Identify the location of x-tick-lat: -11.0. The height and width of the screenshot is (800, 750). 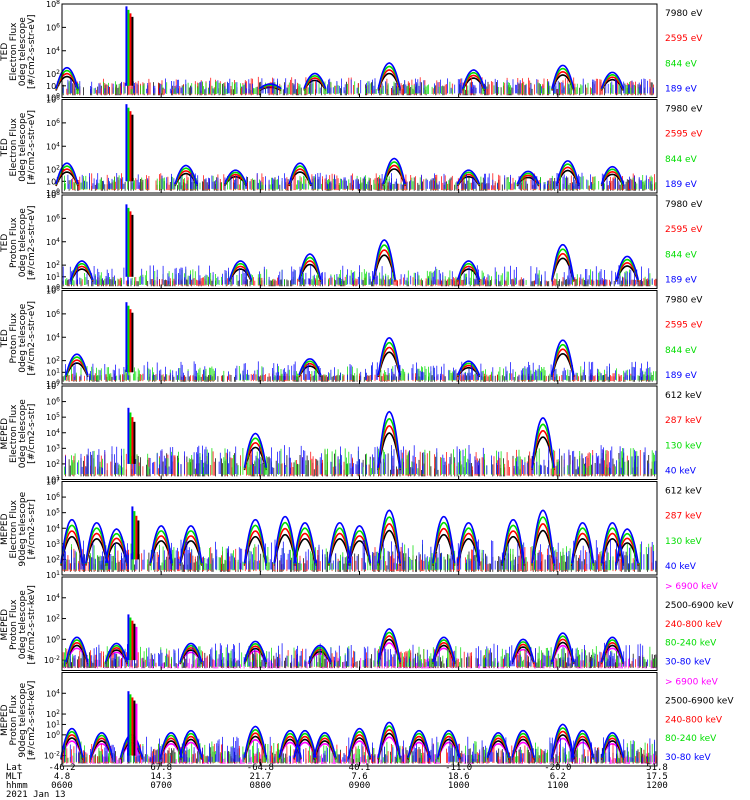
(458, 768).